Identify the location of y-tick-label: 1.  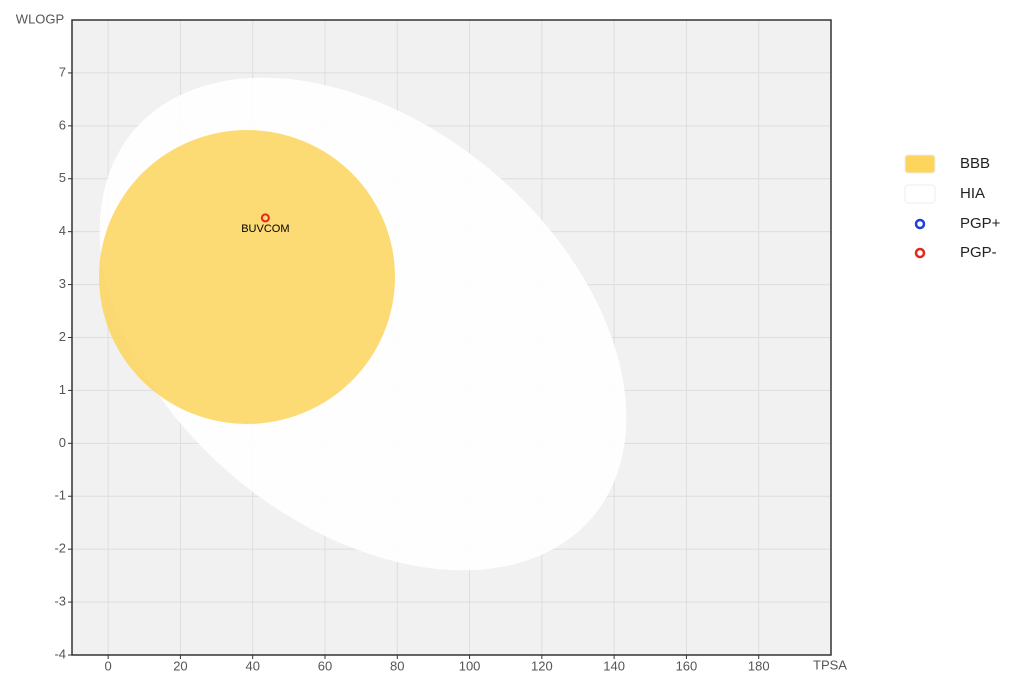
(62, 389).